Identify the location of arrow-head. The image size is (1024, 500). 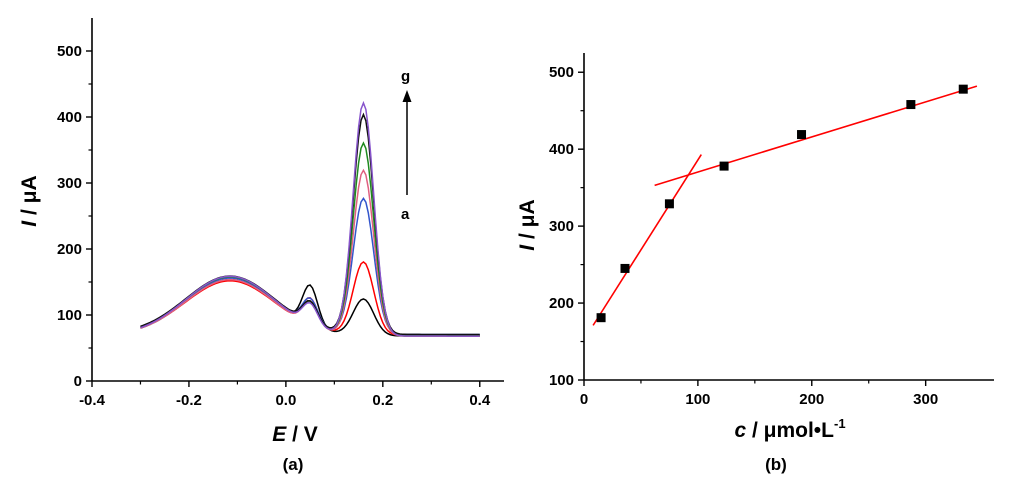
(407, 96).